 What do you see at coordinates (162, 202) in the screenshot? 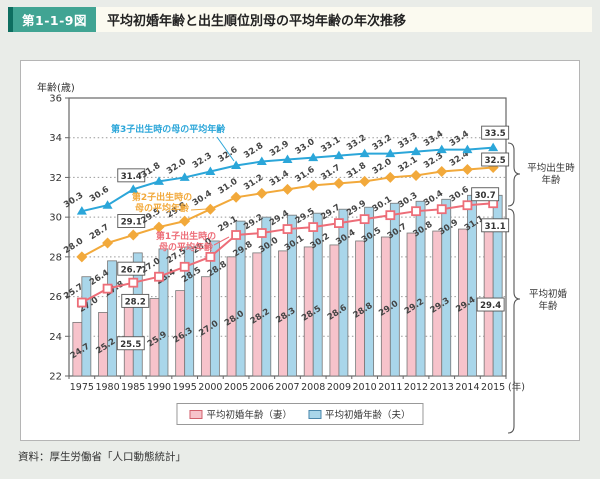
I see `annotation-second-child: 第2子出生時の母の平均年齢` at bounding box center [162, 202].